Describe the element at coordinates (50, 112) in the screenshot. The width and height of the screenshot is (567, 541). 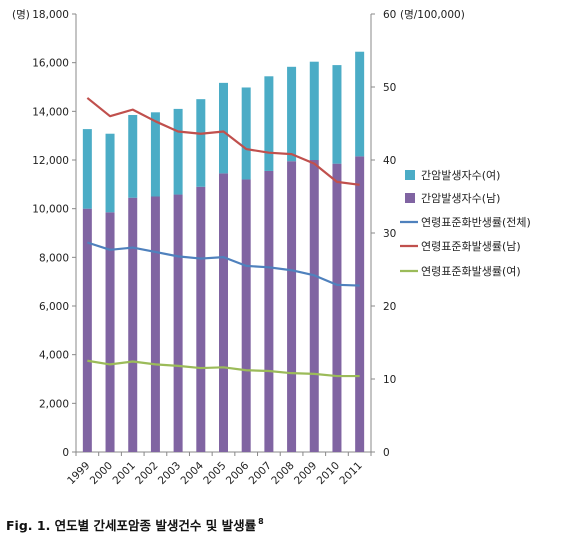
I see `left-tick-label: 14,000` at that location.